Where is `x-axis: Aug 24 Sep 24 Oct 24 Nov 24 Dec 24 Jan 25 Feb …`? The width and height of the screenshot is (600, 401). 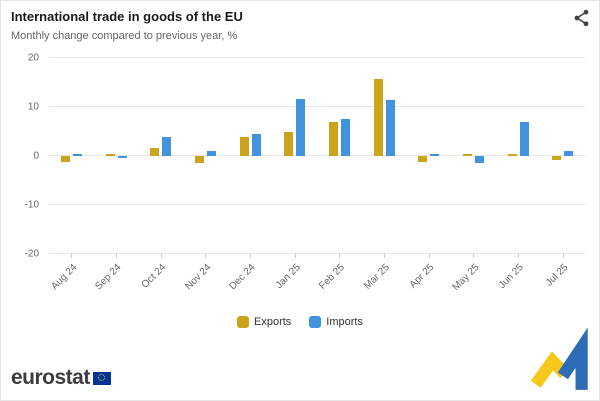
x-axis: Aug 24 Sep 24 Oct 24 Nov 24 Dec 24 Jan 25 Feb … is located at coordinates (317, 281).